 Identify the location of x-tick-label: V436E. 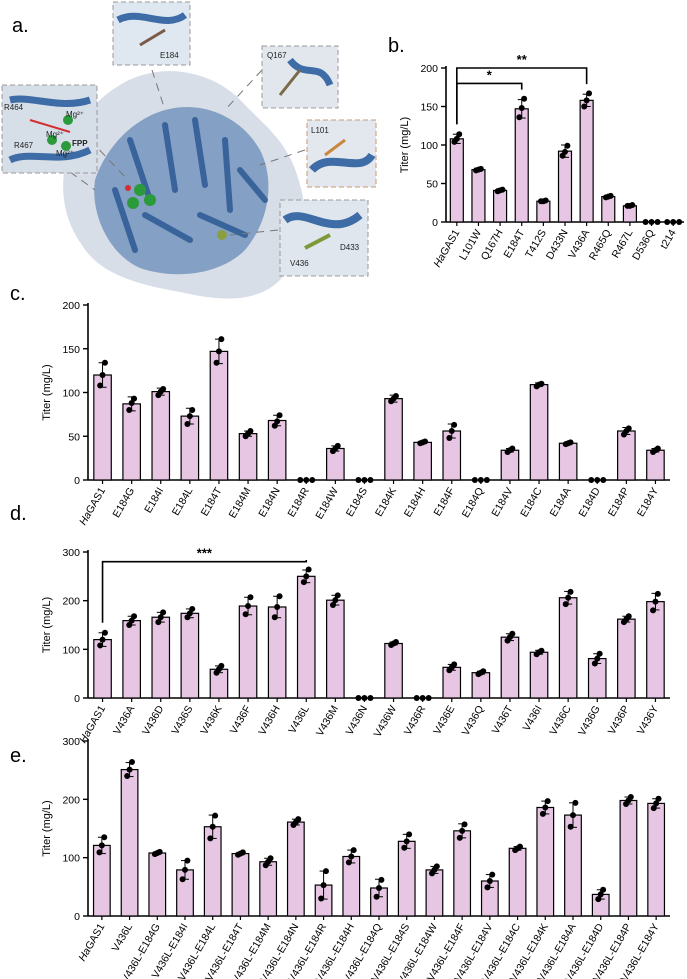
(444, 720).